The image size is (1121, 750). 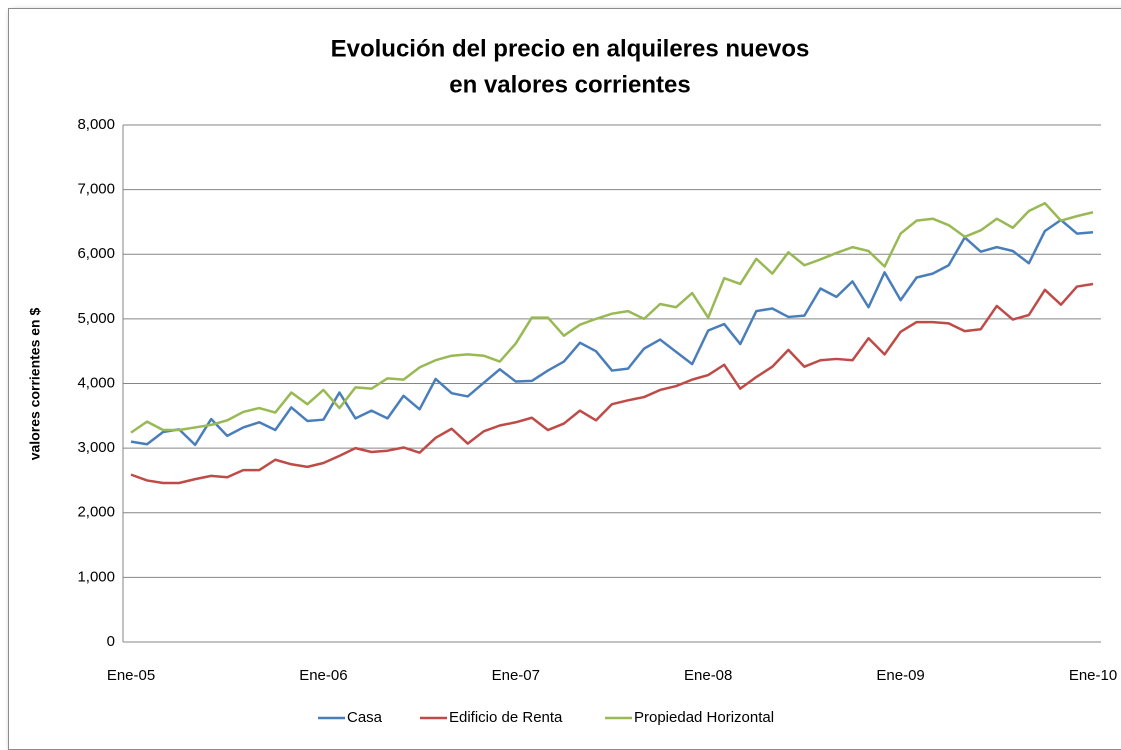 I want to click on chart-title: en valores corrientes, so click(x=569, y=84).